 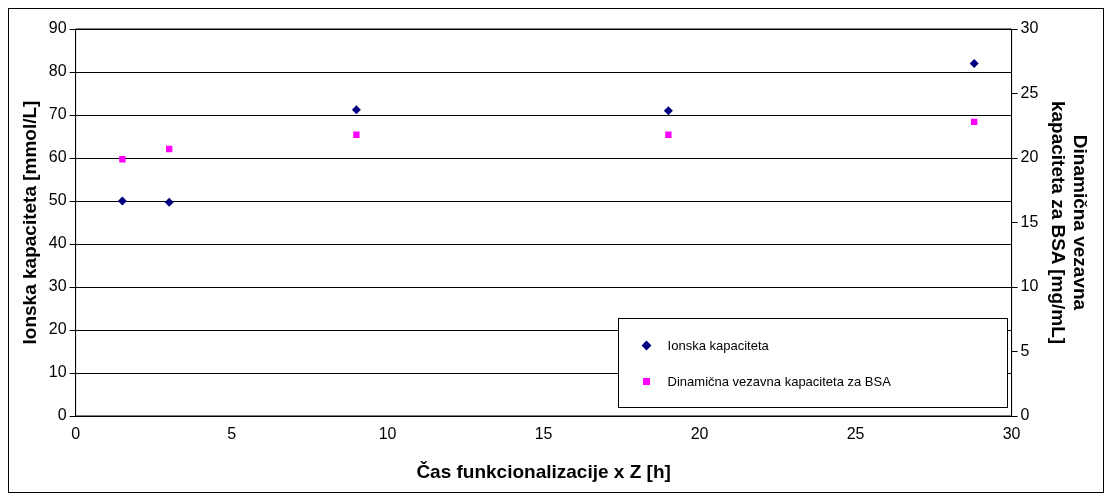 What do you see at coordinates (1069, 222) in the screenshot?
I see `y2-axis-title: Dinamična vezavna kapaciteta za BSA [mg/mL]` at bounding box center [1069, 222].